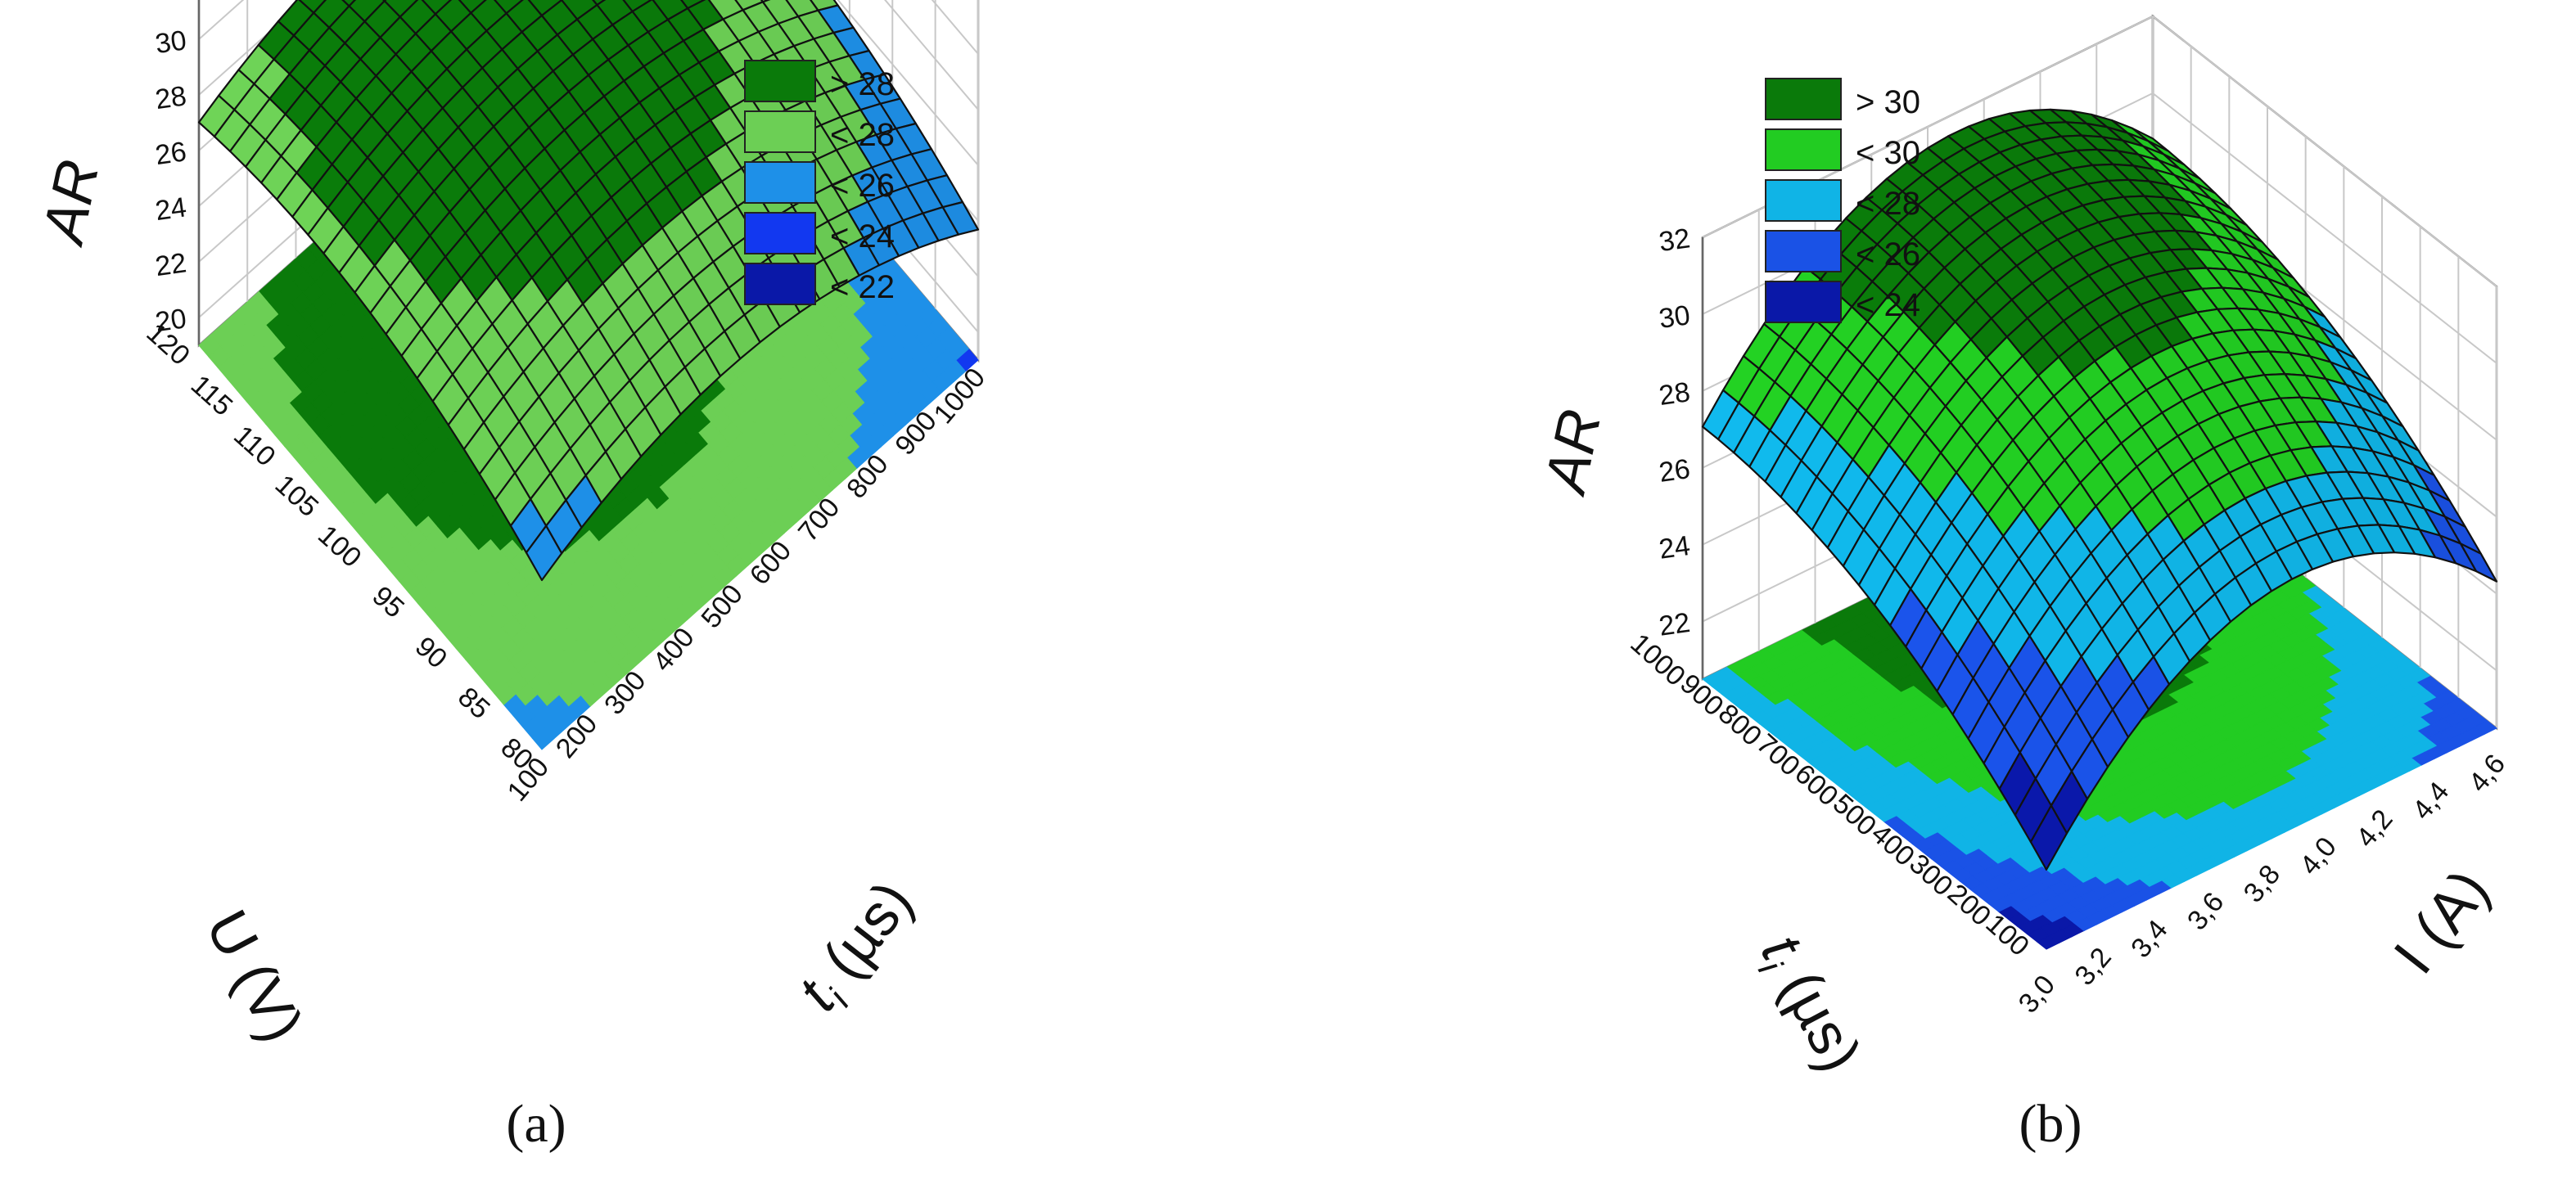 This screenshot has width=2576, height=1193. I want to click on x-axis-title: ti (µs), so click(858, 947).